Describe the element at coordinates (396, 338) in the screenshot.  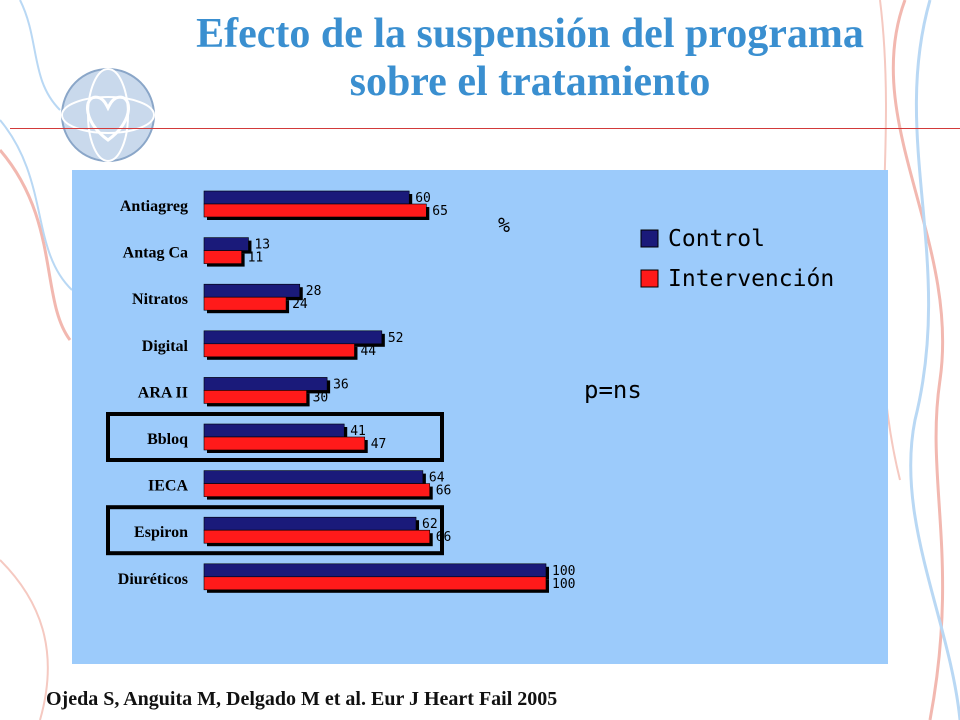
I see `value-label: 52` at that location.